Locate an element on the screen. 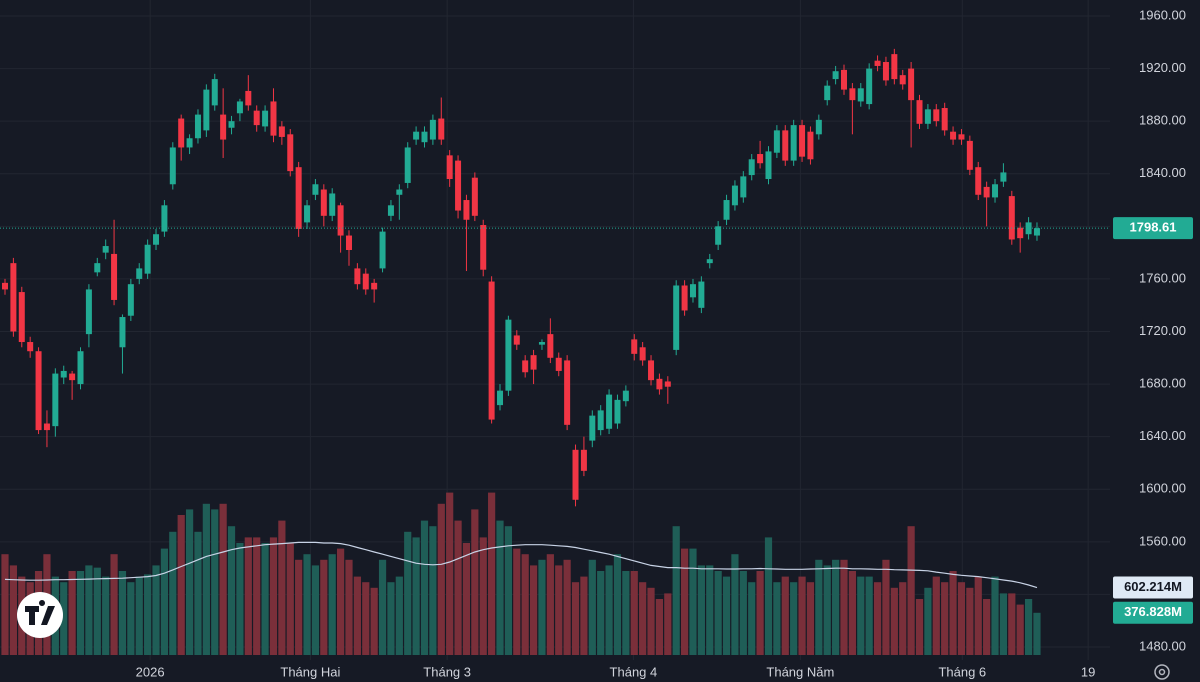  tv-logo is located at coordinates (40, 615).